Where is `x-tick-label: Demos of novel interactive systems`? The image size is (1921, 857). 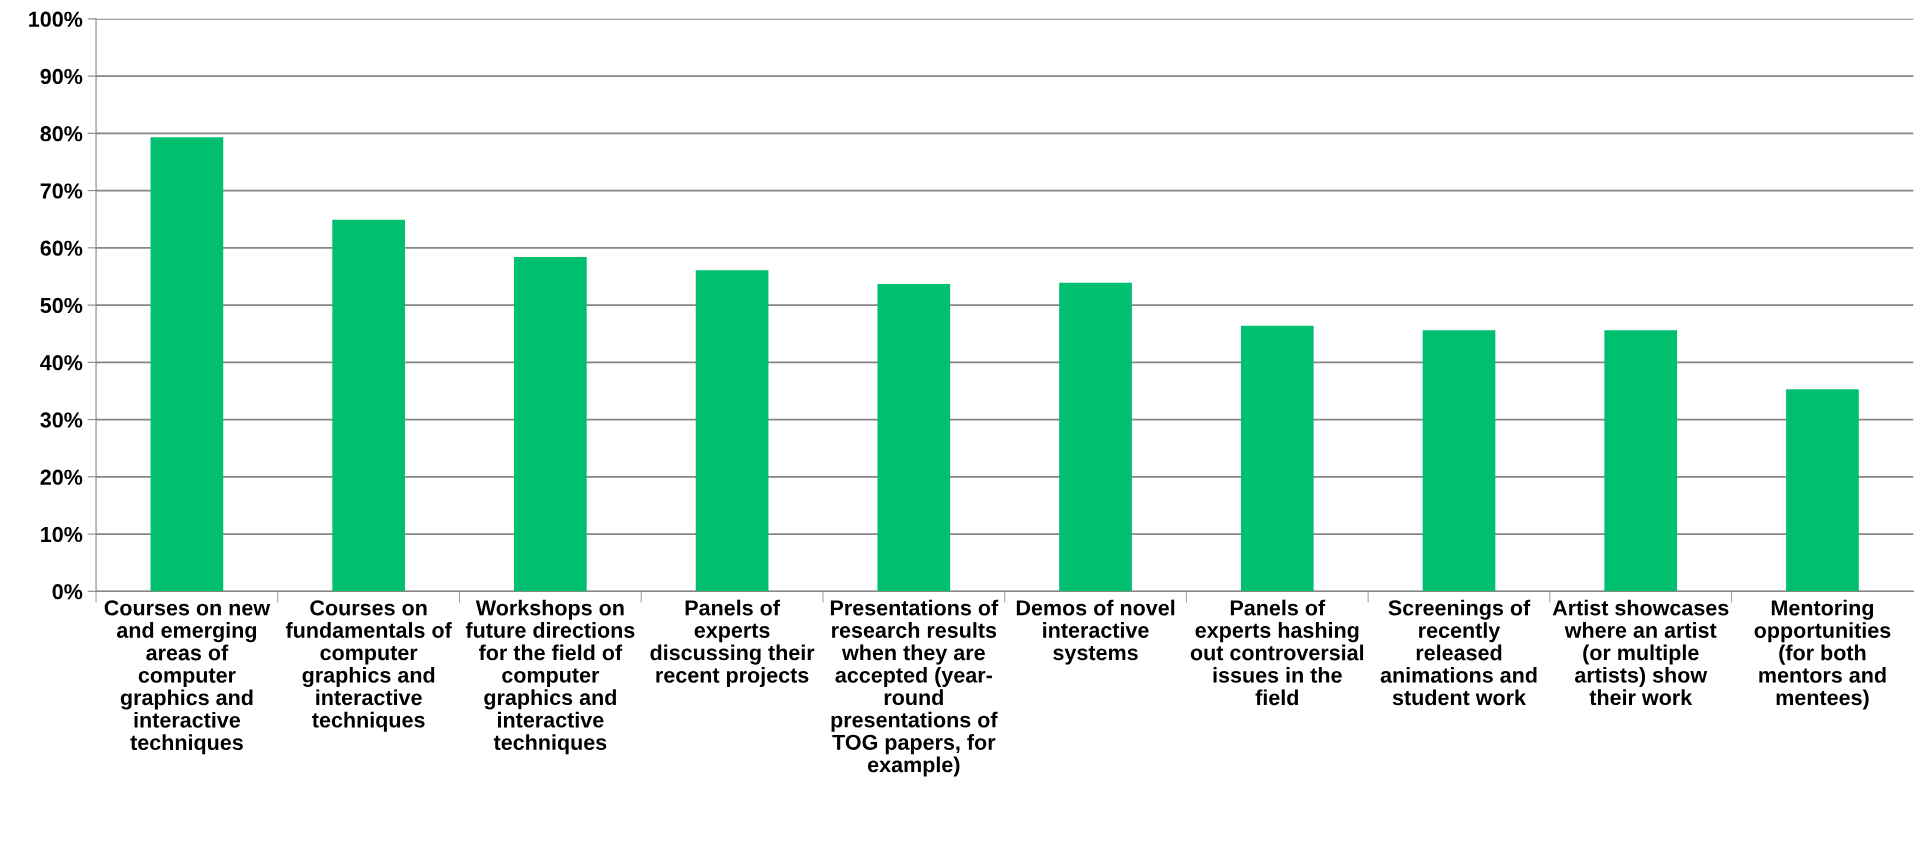 x-tick-label: Demos of novel interactive systems is located at coordinates (1095, 632).